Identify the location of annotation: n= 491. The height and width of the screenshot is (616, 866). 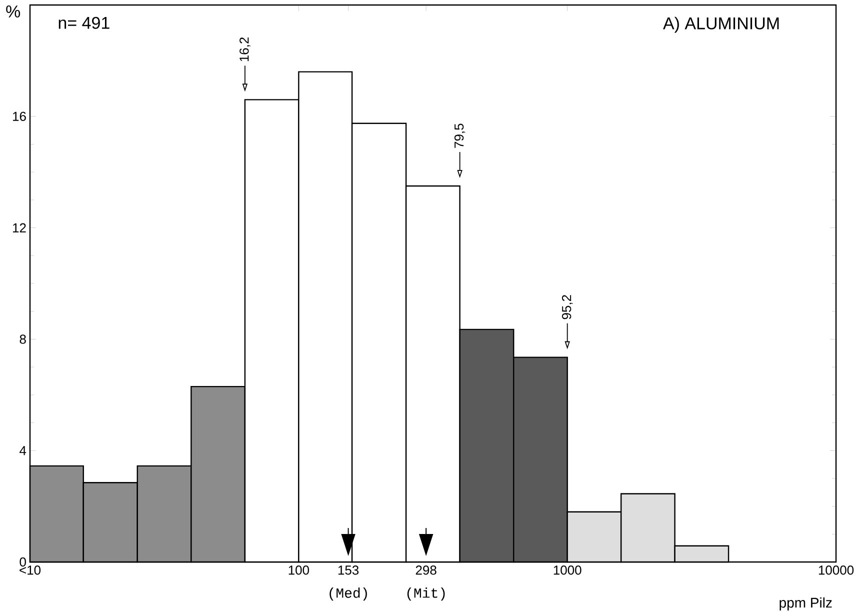
(84, 22).